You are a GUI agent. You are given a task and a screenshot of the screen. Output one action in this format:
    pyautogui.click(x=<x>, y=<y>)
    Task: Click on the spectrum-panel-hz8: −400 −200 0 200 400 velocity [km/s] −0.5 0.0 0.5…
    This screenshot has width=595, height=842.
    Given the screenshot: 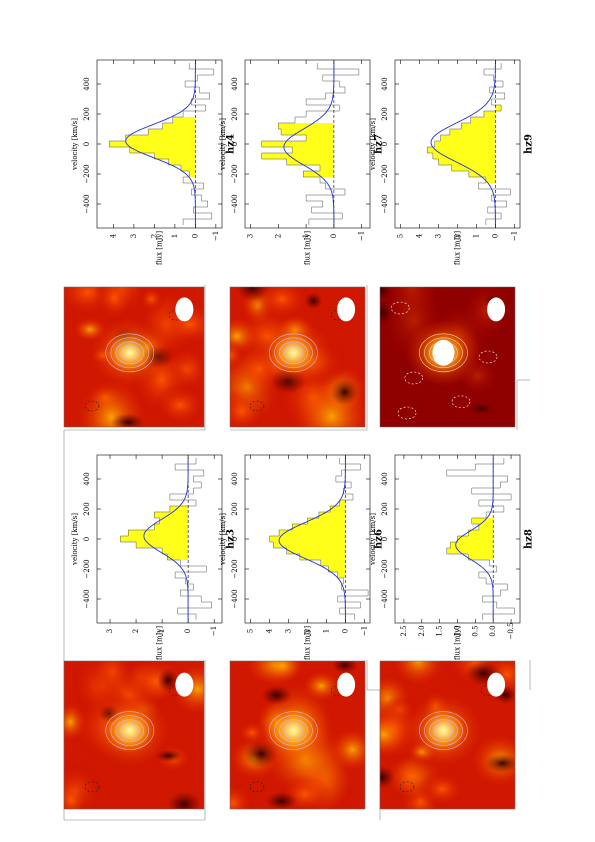 What is the action you would take?
    pyautogui.click(x=452, y=557)
    